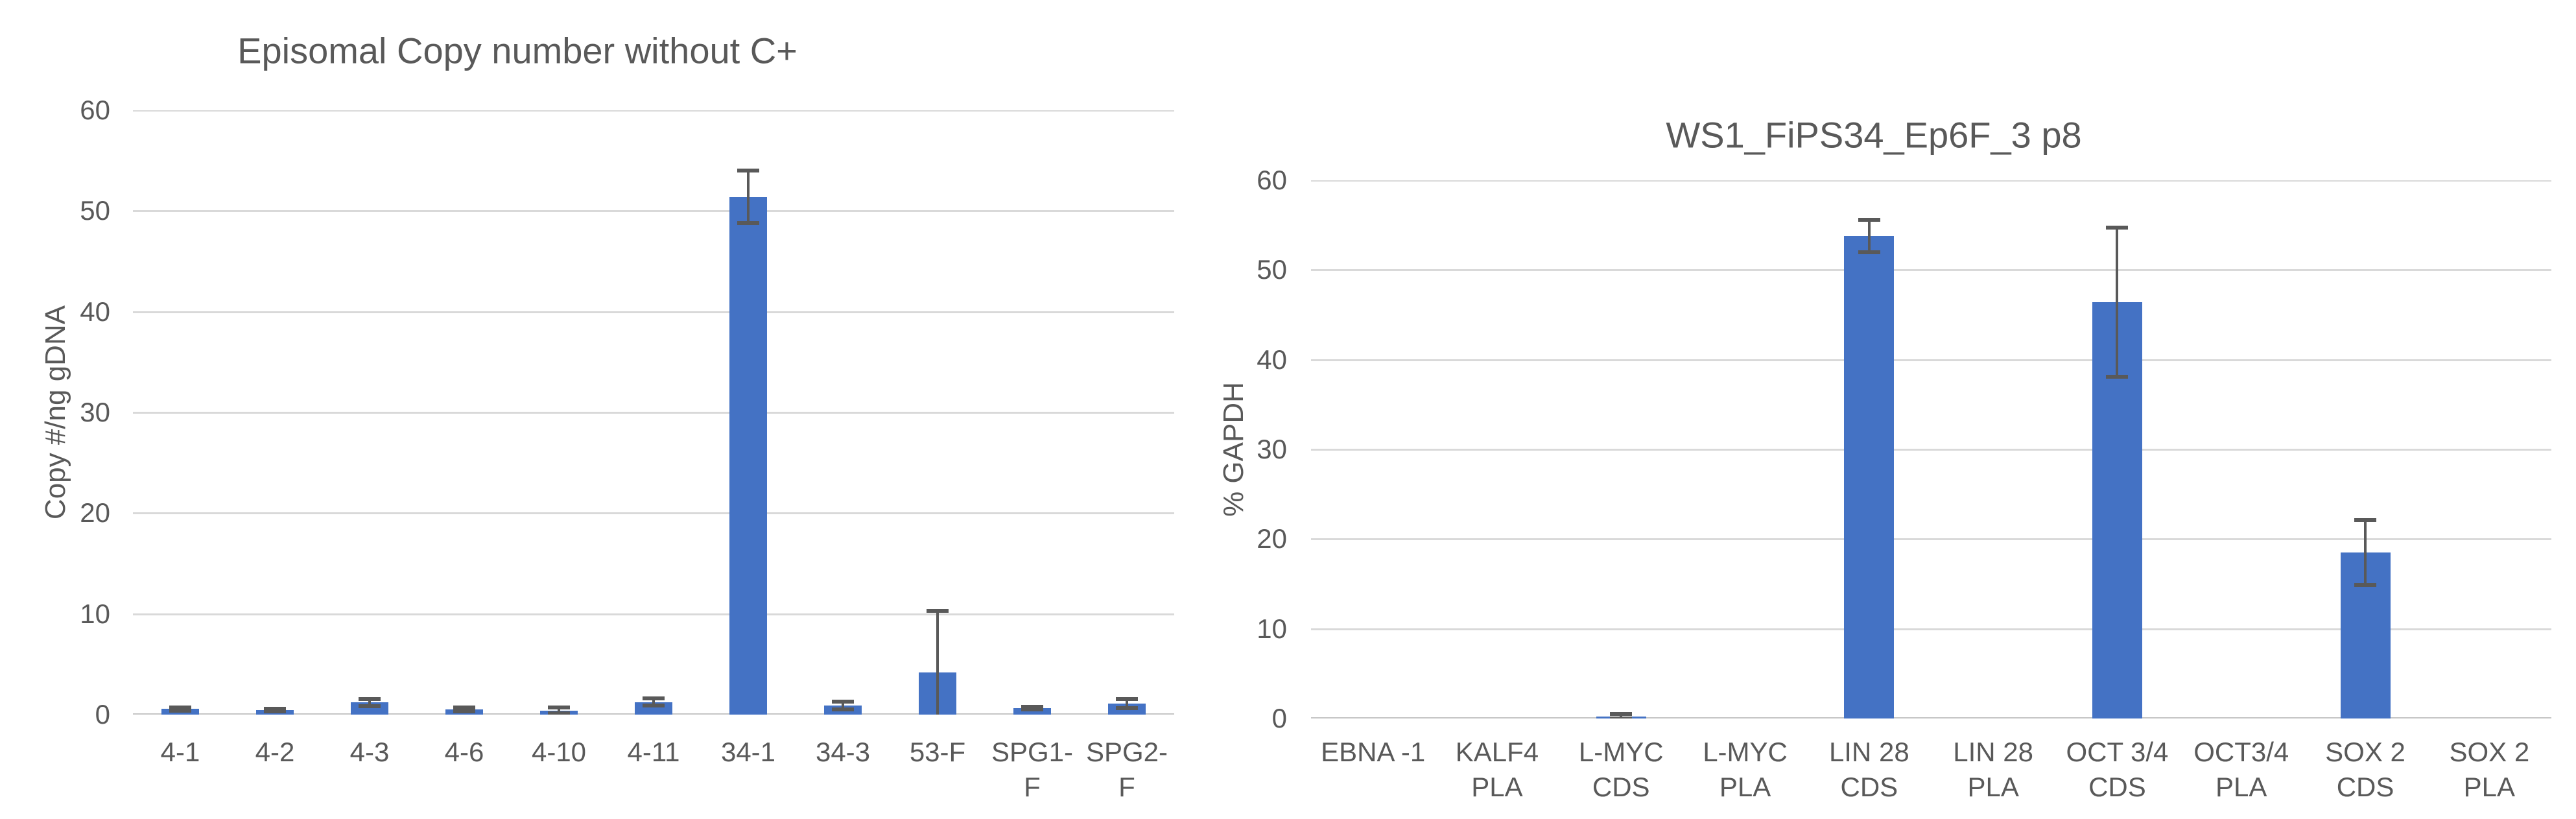 The width and height of the screenshot is (2576, 819). What do you see at coordinates (2490, 770) in the screenshot?
I see `x-category-label: SOX 2 PLA` at bounding box center [2490, 770].